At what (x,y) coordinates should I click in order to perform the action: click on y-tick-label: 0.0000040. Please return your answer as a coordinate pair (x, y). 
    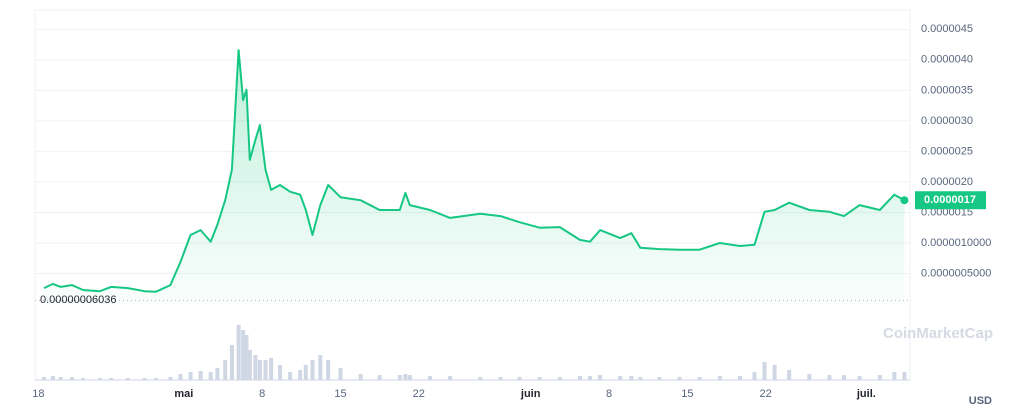
    Looking at the image, I should click on (947, 60).